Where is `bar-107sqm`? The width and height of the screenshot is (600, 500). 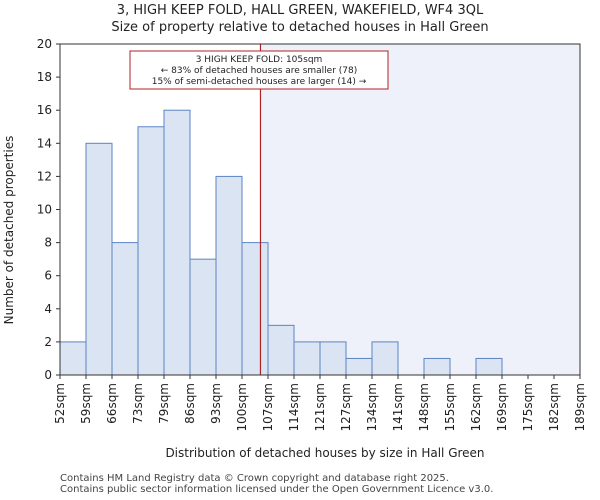 bar-107sqm is located at coordinates (281, 350).